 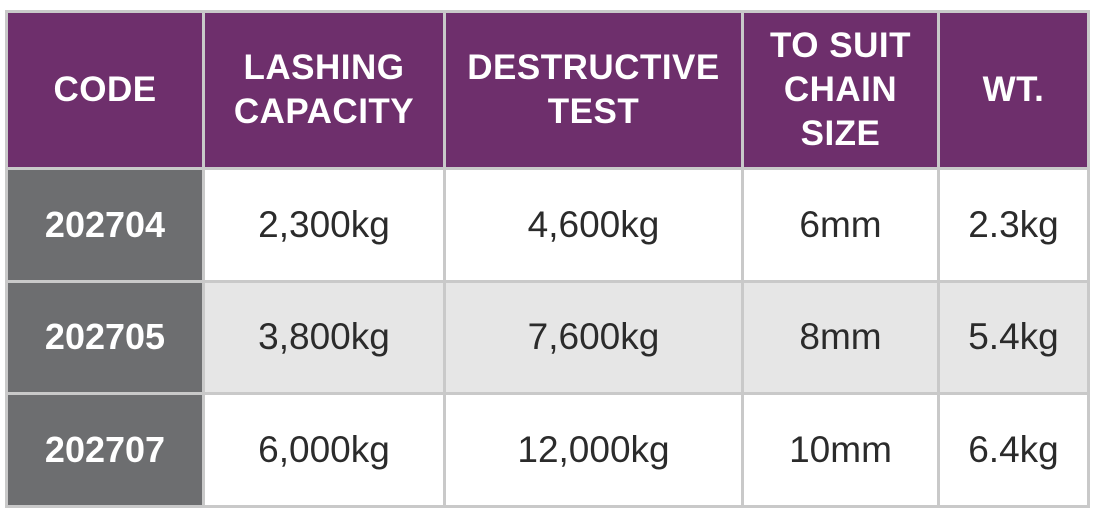 I want to click on data-cell: 12,000kg, so click(x=593, y=450).